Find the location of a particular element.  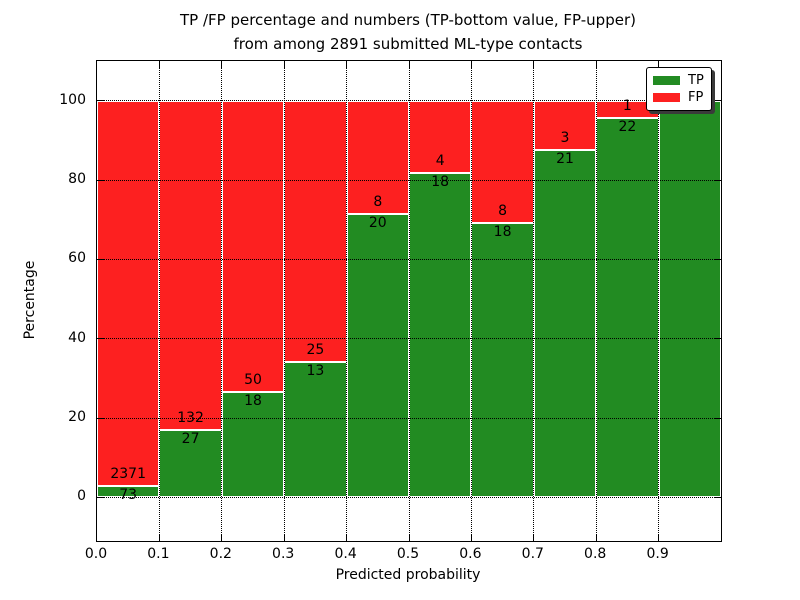

x-tick-label: 0.5 is located at coordinates (408, 554).